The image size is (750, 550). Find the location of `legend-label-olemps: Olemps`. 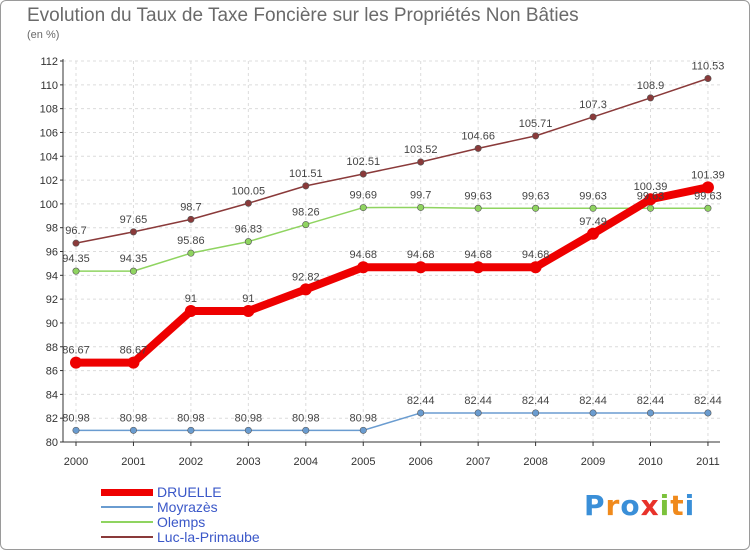

legend-label-olemps: Olemps is located at coordinates (181, 522).